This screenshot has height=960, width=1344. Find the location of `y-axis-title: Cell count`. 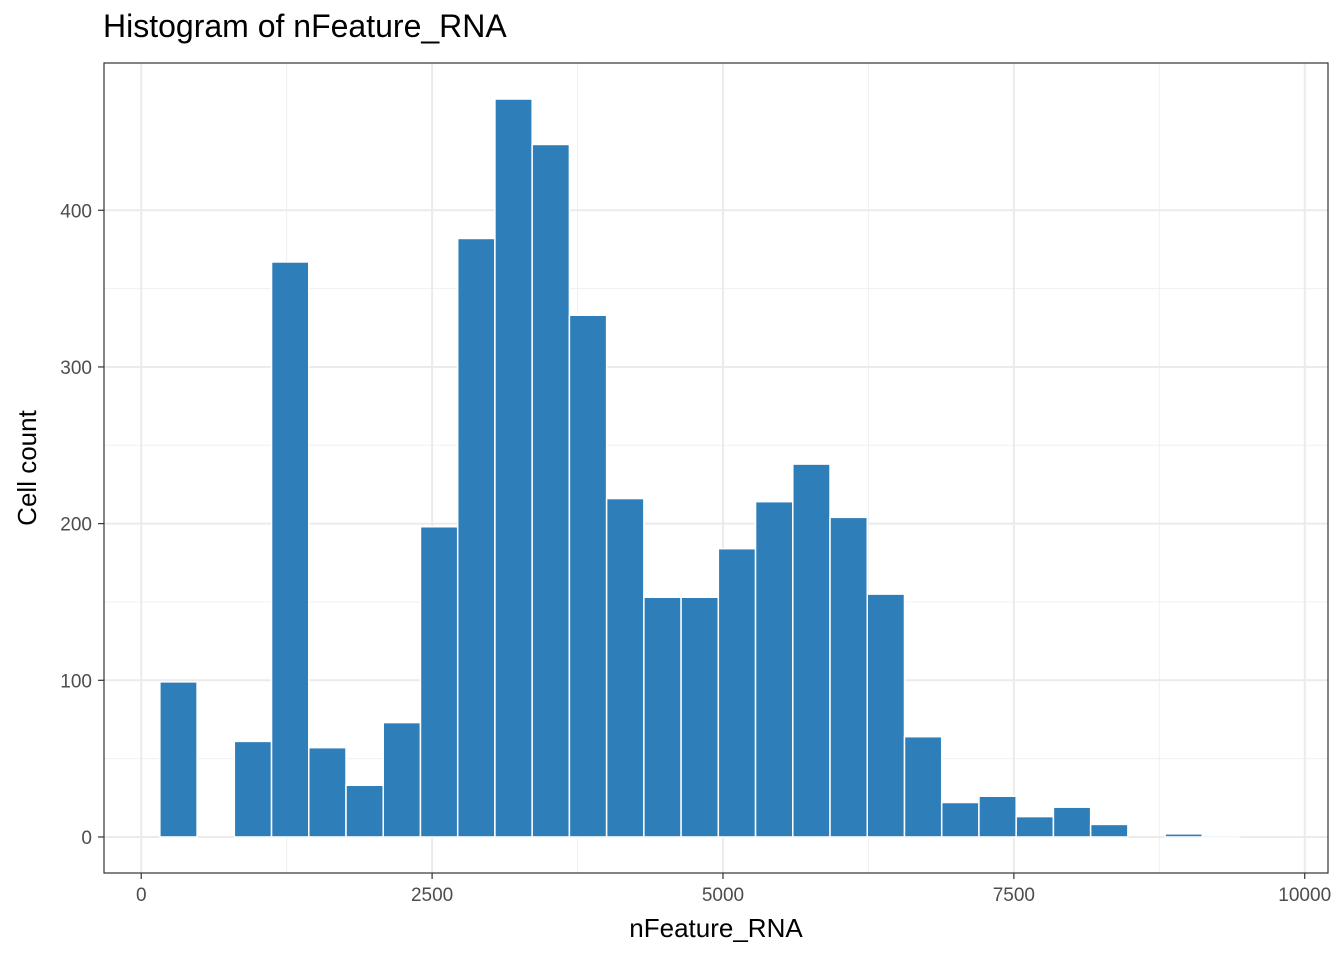

y-axis-title: Cell count is located at coordinates (27, 467).